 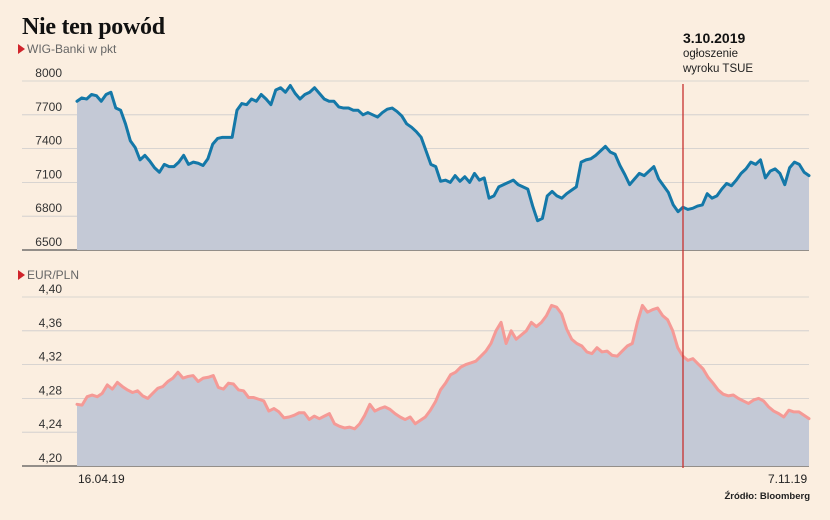 I want to click on x-end-label: 7.11.19, so click(x=788, y=479).